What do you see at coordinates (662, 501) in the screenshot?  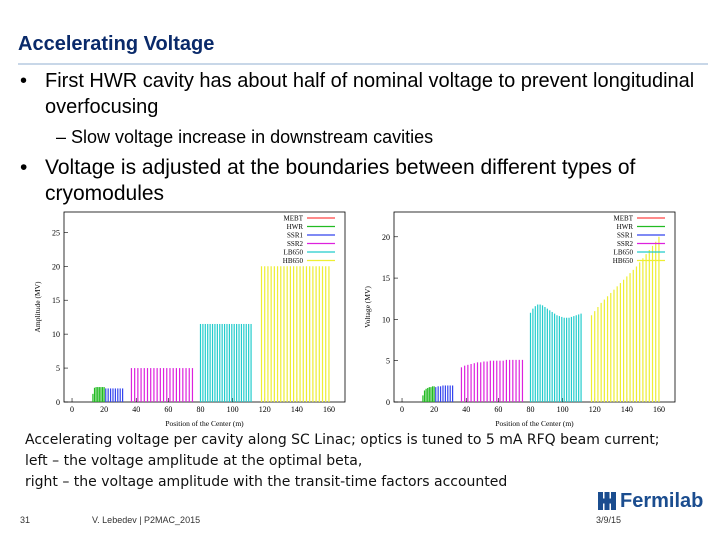 I see `fermilab-logo-text: Fermilab` at bounding box center [662, 501].